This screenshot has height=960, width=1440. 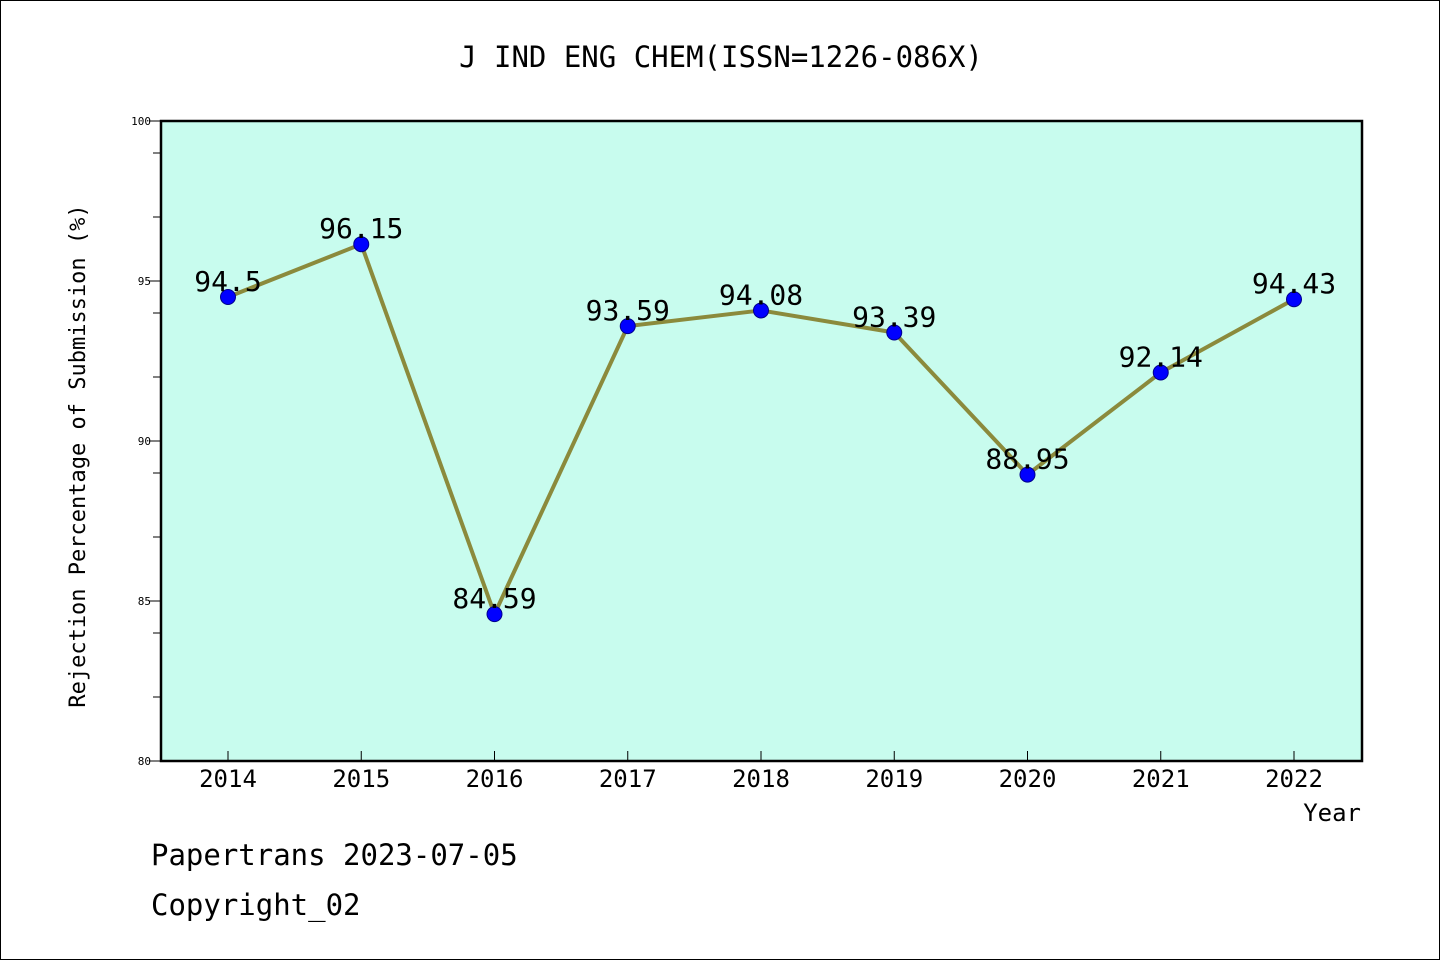 I want to click on footer-copyright: Copyright_02, so click(x=256, y=905).